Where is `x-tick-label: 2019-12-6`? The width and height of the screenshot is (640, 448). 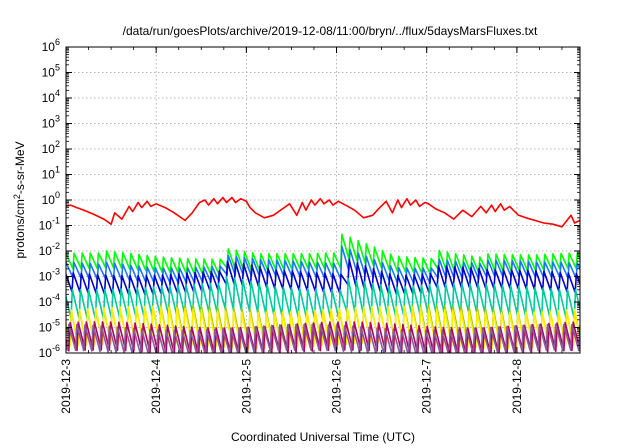
x-tick-label: 2019-12-6 is located at coordinates (337, 386).